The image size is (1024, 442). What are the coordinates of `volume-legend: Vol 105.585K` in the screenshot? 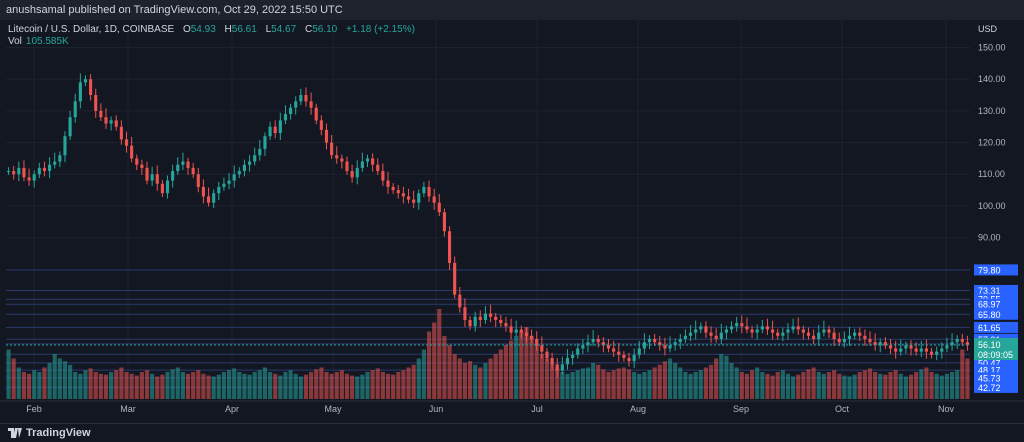 It's located at (38, 41).